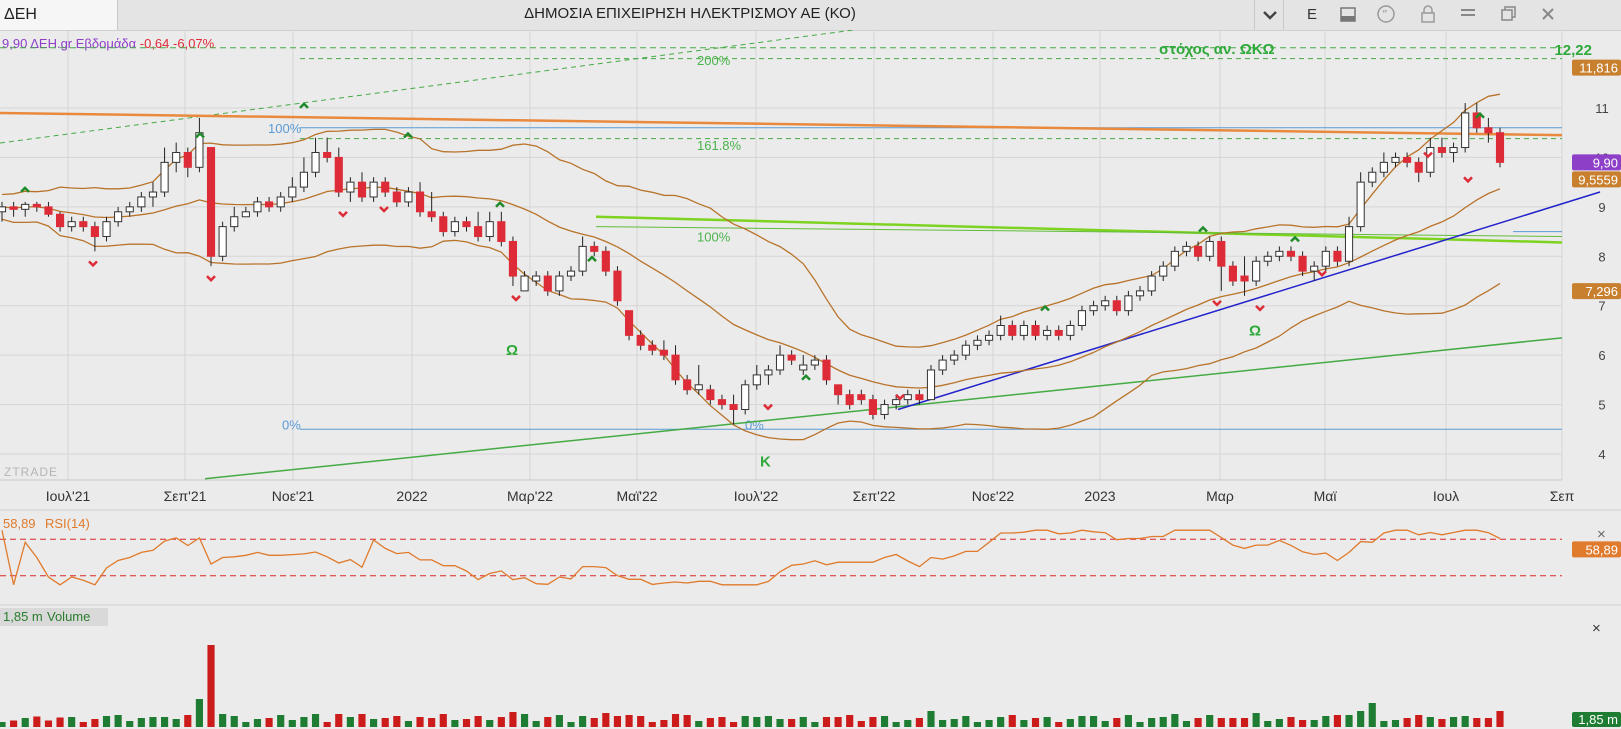 This screenshot has width=1621, height=729. Describe the element at coordinates (1386, 15) in the screenshot. I see `quote-icon: ”` at that location.